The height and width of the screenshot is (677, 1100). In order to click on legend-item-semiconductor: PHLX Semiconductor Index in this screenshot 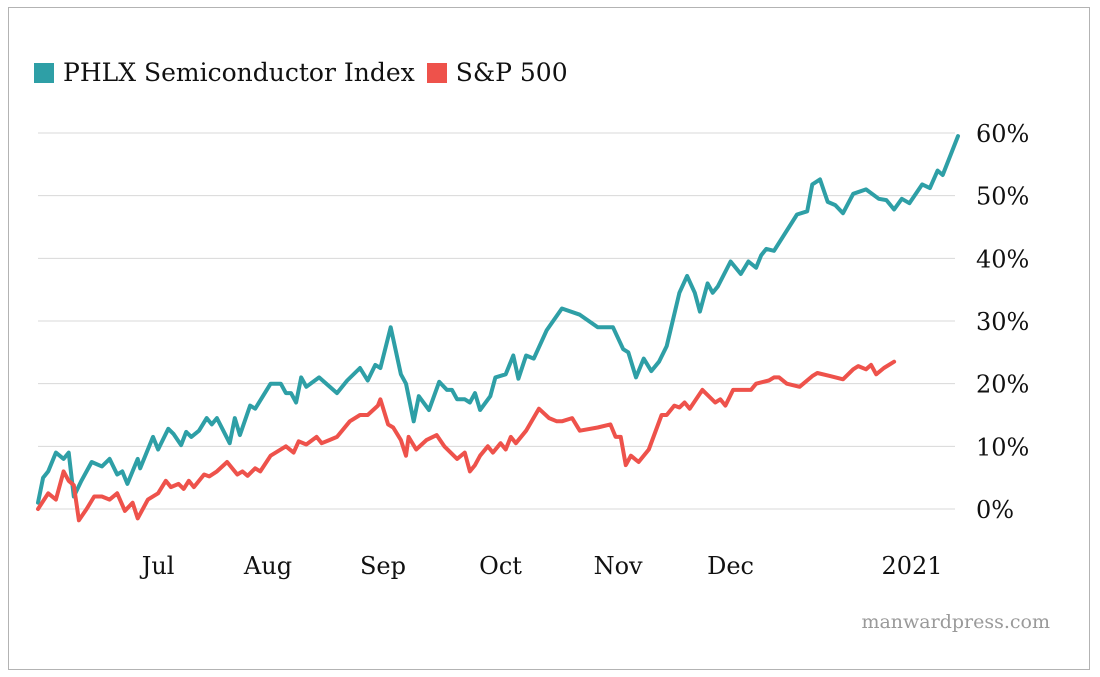, I will do `click(224, 72)`.